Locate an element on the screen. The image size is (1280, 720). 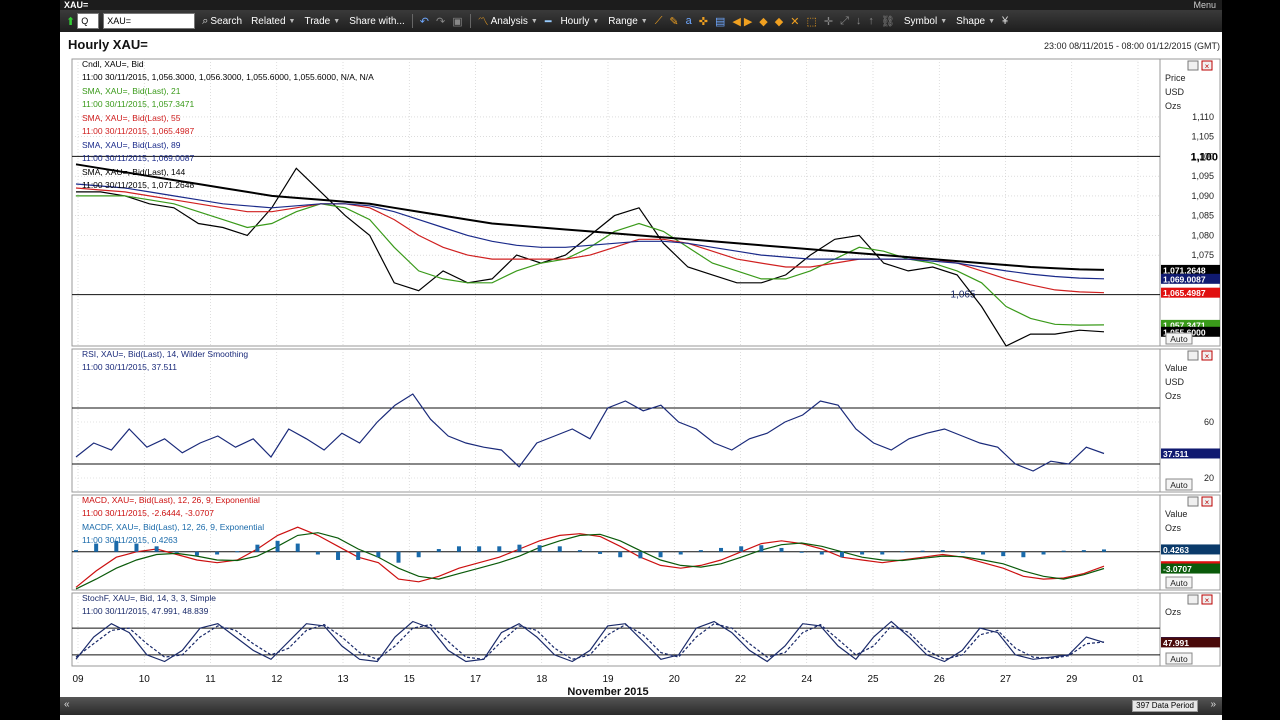
legend-value: 11:00 30/11/2015, -2.6444, -3.0707 is located at coordinates (148, 513).